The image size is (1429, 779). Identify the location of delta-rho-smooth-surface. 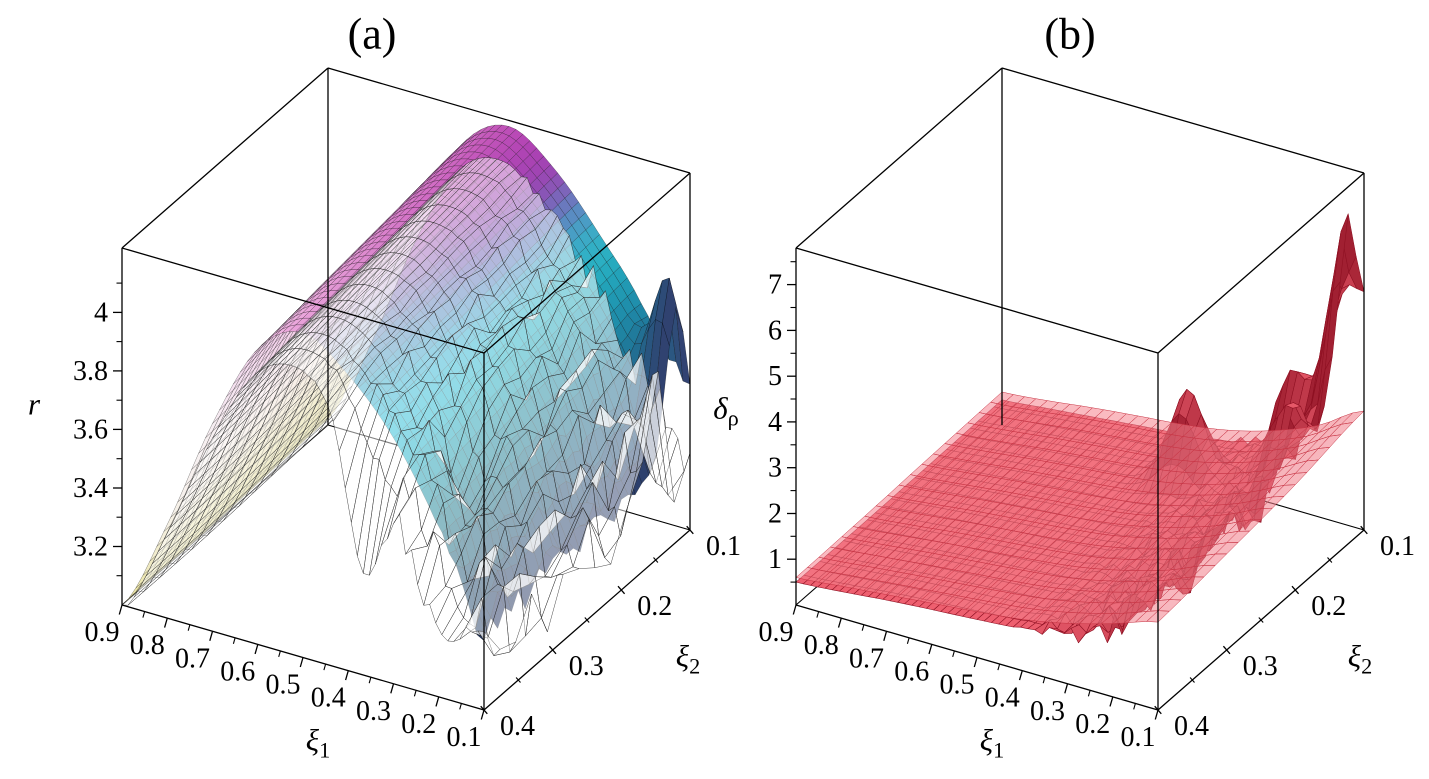
(1080, 508).